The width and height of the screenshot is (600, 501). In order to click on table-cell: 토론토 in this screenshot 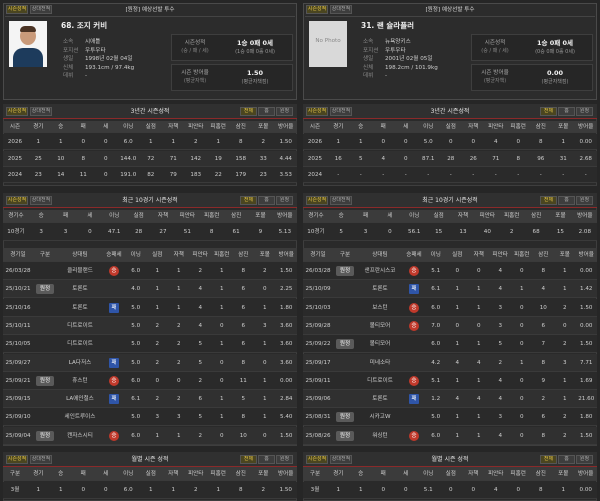, I will do `click(80, 307)`.